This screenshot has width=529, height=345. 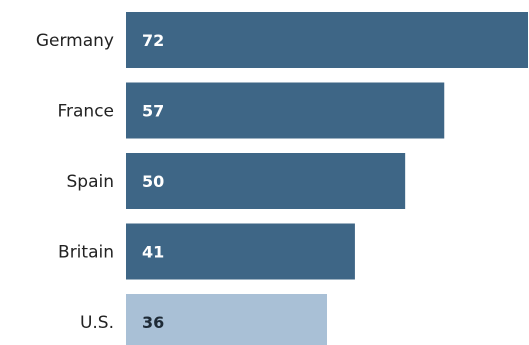 I want to click on bar-spain, so click(x=266, y=181).